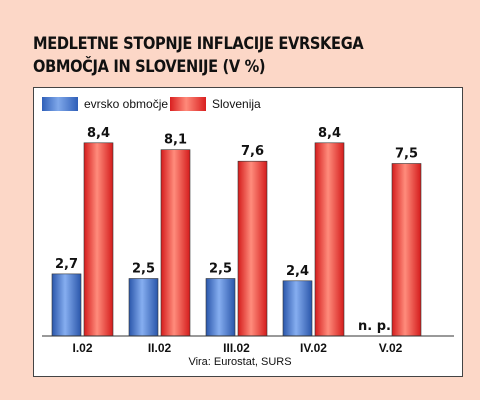  What do you see at coordinates (66, 264) in the screenshot?
I see `data-label-euro-area-1: 2,7` at bounding box center [66, 264].